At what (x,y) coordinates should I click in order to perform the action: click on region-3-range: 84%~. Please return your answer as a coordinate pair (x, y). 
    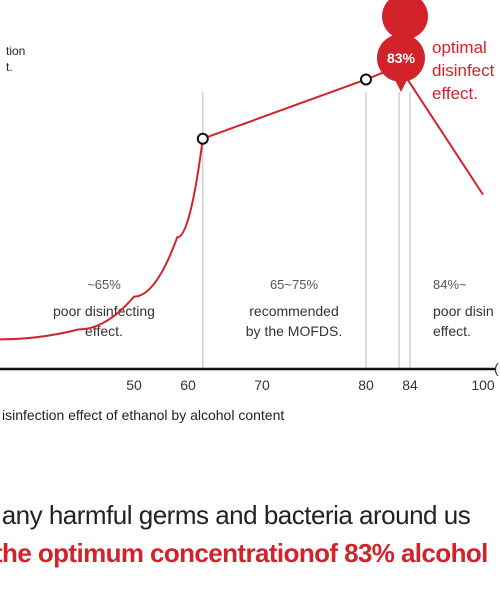
    Looking at the image, I should click on (450, 284).